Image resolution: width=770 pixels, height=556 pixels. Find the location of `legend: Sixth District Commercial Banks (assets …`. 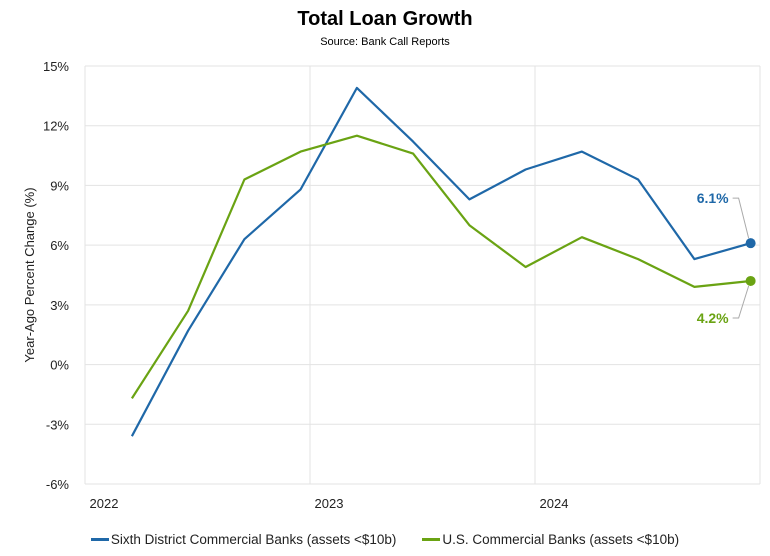

legend: Sixth District Commercial Banks (assets … is located at coordinates (385, 539).